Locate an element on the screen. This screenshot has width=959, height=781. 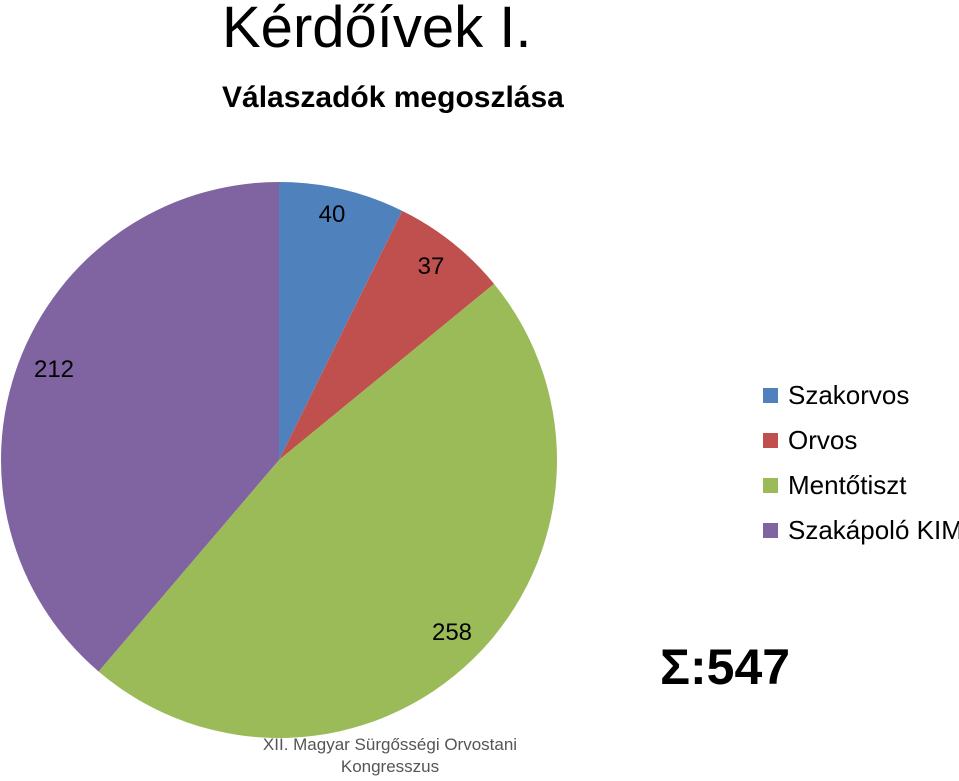
pie-data-label-4: 212 is located at coordinates (54, 369).